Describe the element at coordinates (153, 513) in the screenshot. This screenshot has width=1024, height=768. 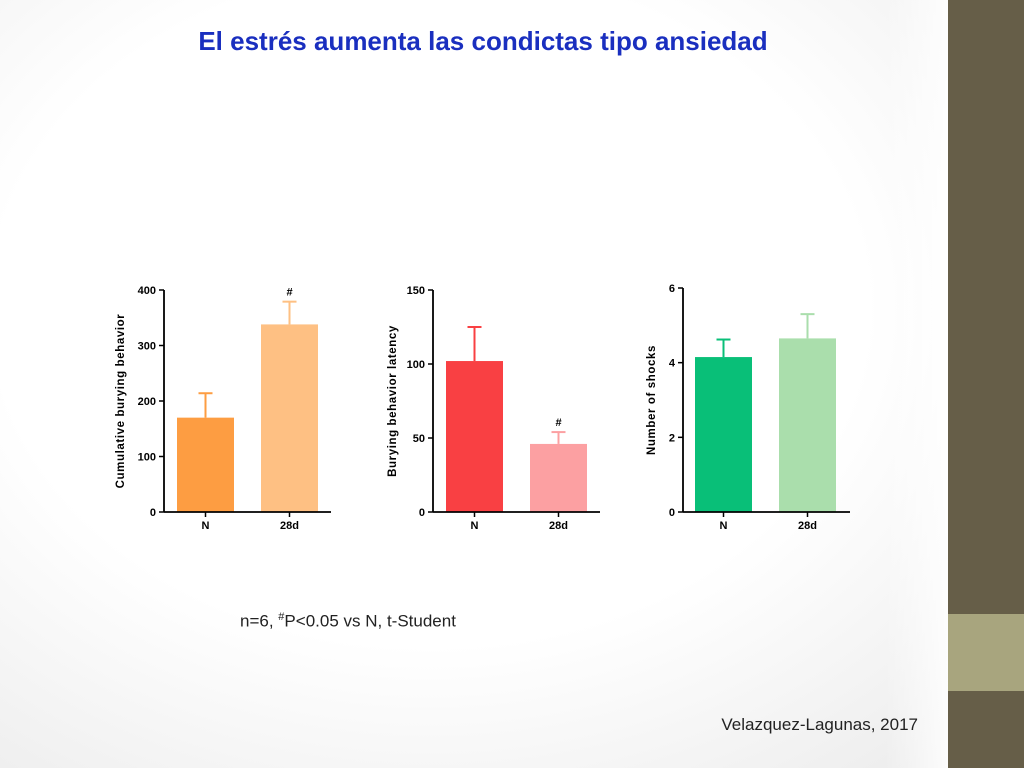
I see `chart1-ytick-label-0: 0` at that location.